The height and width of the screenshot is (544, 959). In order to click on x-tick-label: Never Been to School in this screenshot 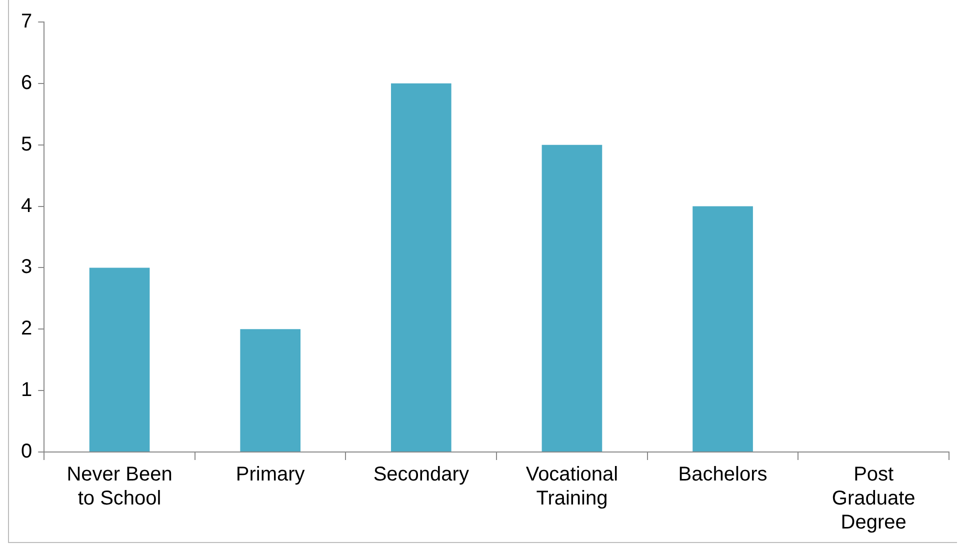, I will do `click(119, 487)`.